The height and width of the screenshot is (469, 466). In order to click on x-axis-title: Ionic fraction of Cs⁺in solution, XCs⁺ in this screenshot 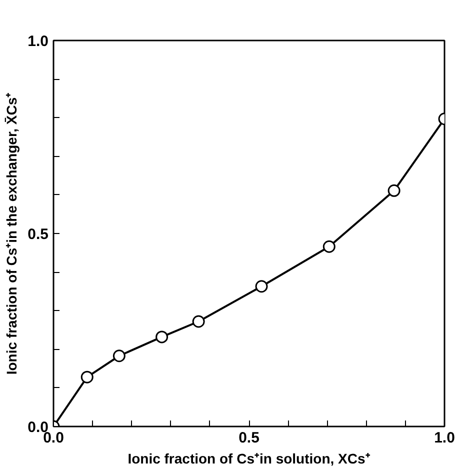, I will do `click(249, 458)`.